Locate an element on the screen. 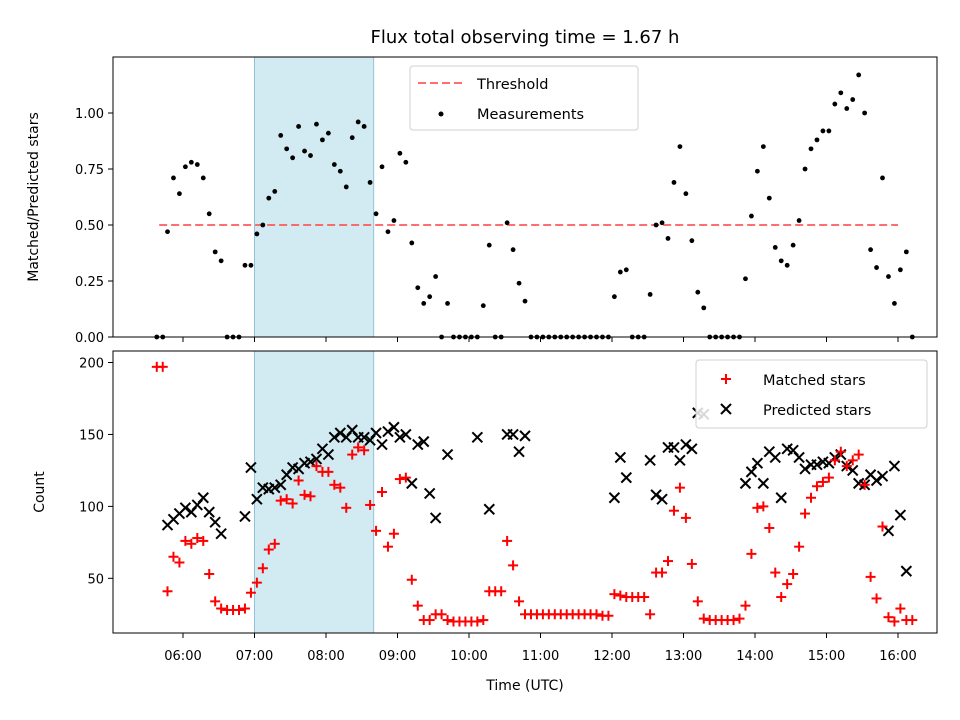  top-y-ticks: 0.00 0.25 0.50 0.75 1.00 is located at coordinates (94, 226).